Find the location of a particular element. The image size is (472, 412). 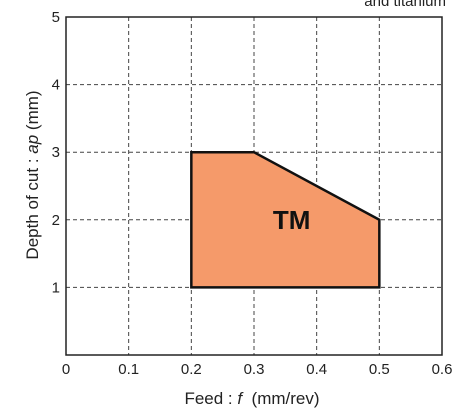

y-tick-label: 1 is located at coordinates (56, 287).